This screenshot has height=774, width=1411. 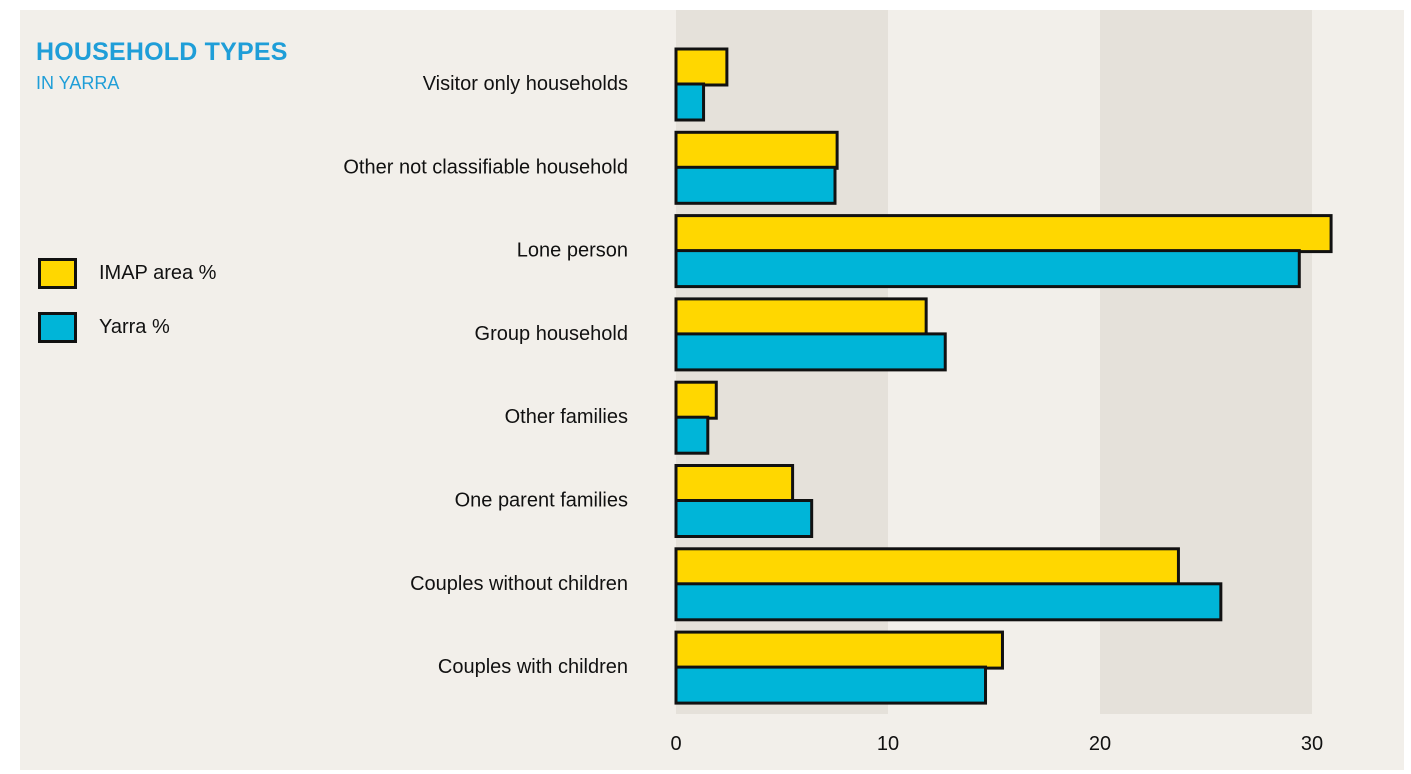 I want to click on x-tick-label: 20, so click(x=1100, y=744).